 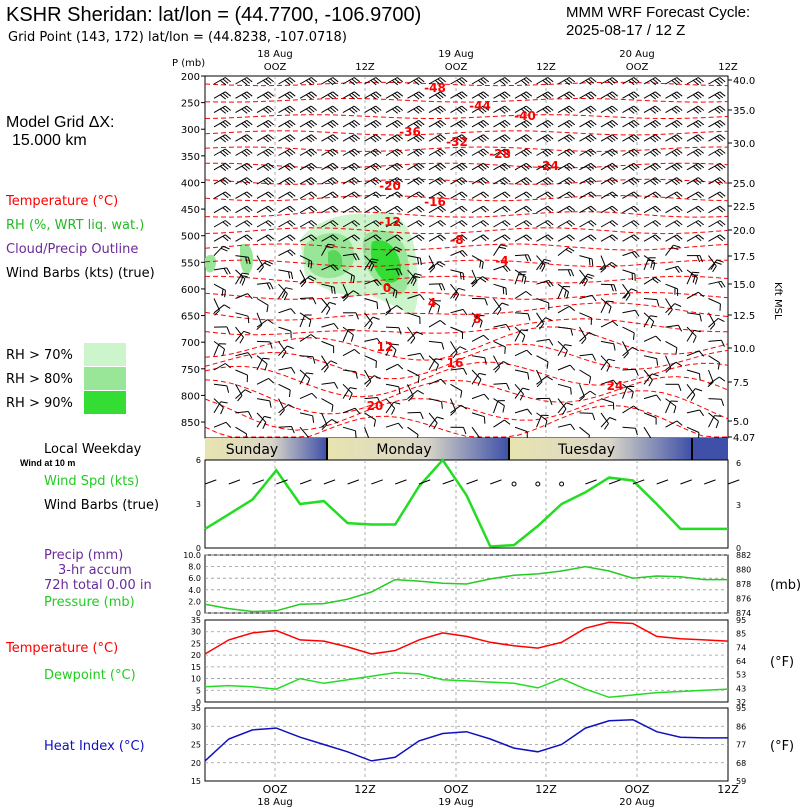 I want to click on forecast-cycle-time: 2025-08-17 / 12 Z, so click(x=626, y=30).